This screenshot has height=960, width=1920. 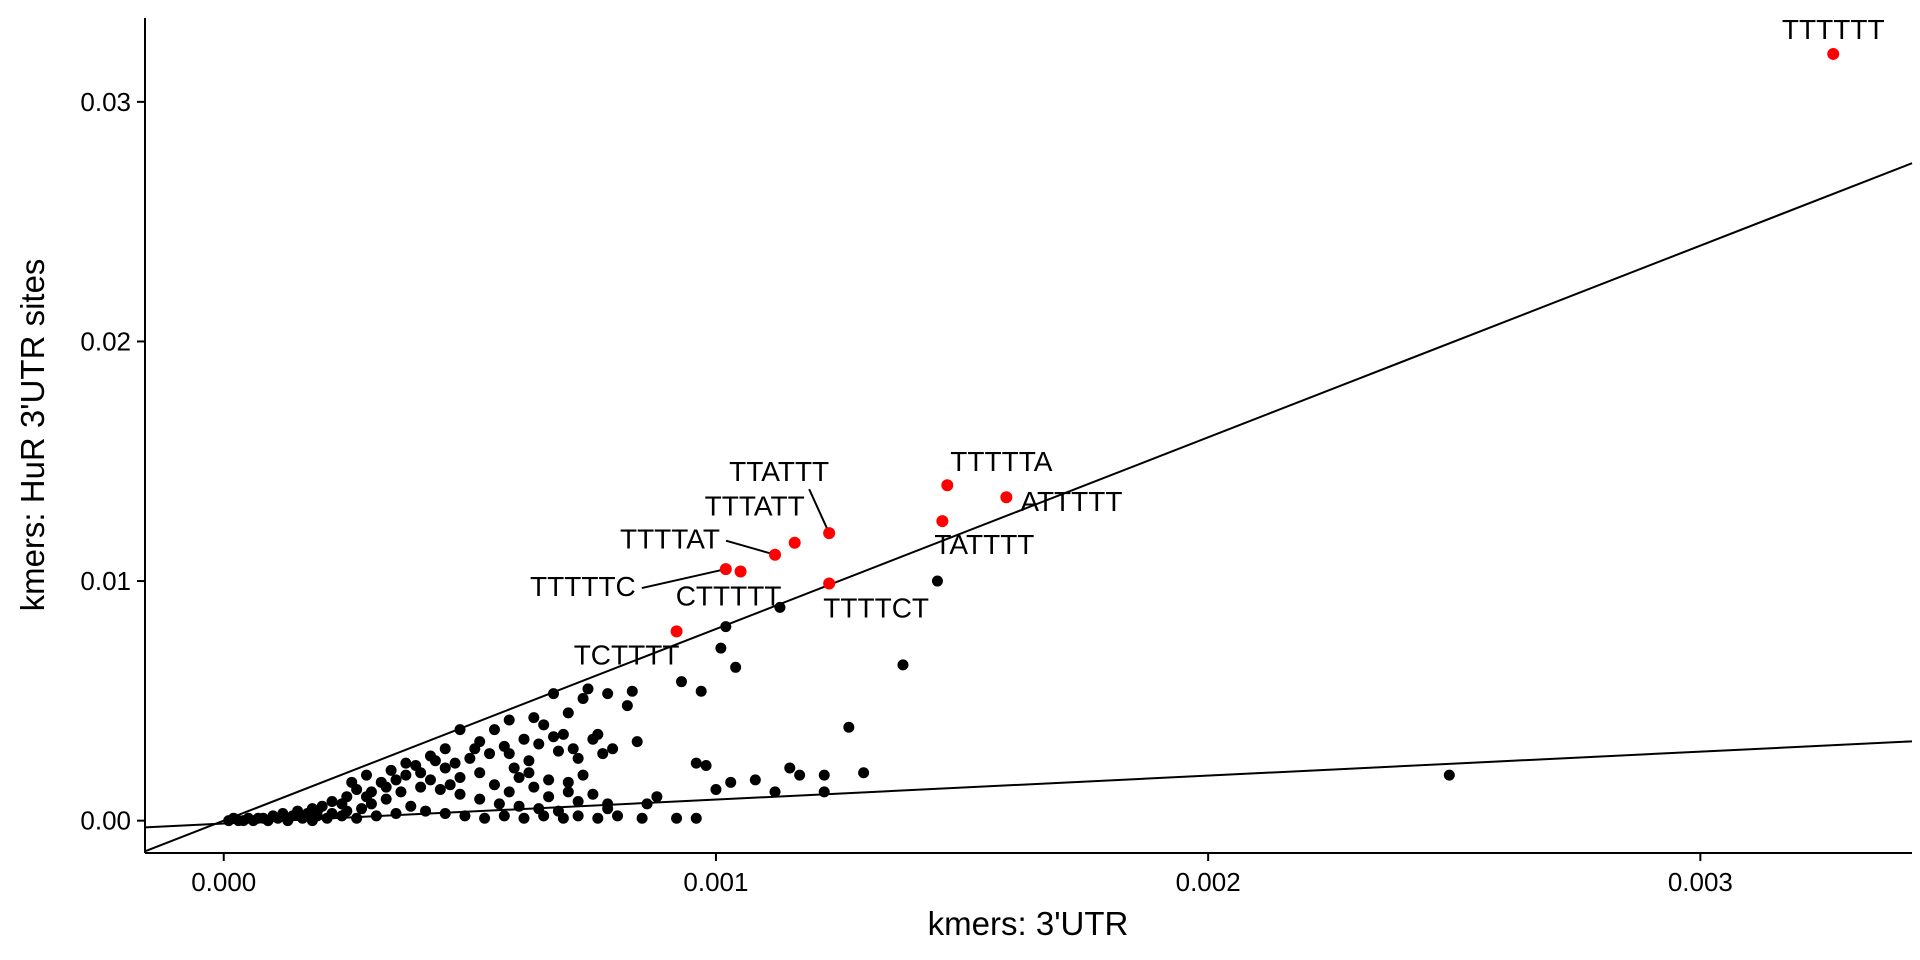 What do you see at coordinates (105, 102) in the screenshot?
I see `y-tick-label: 0.03` at bounding box center [105, 102].